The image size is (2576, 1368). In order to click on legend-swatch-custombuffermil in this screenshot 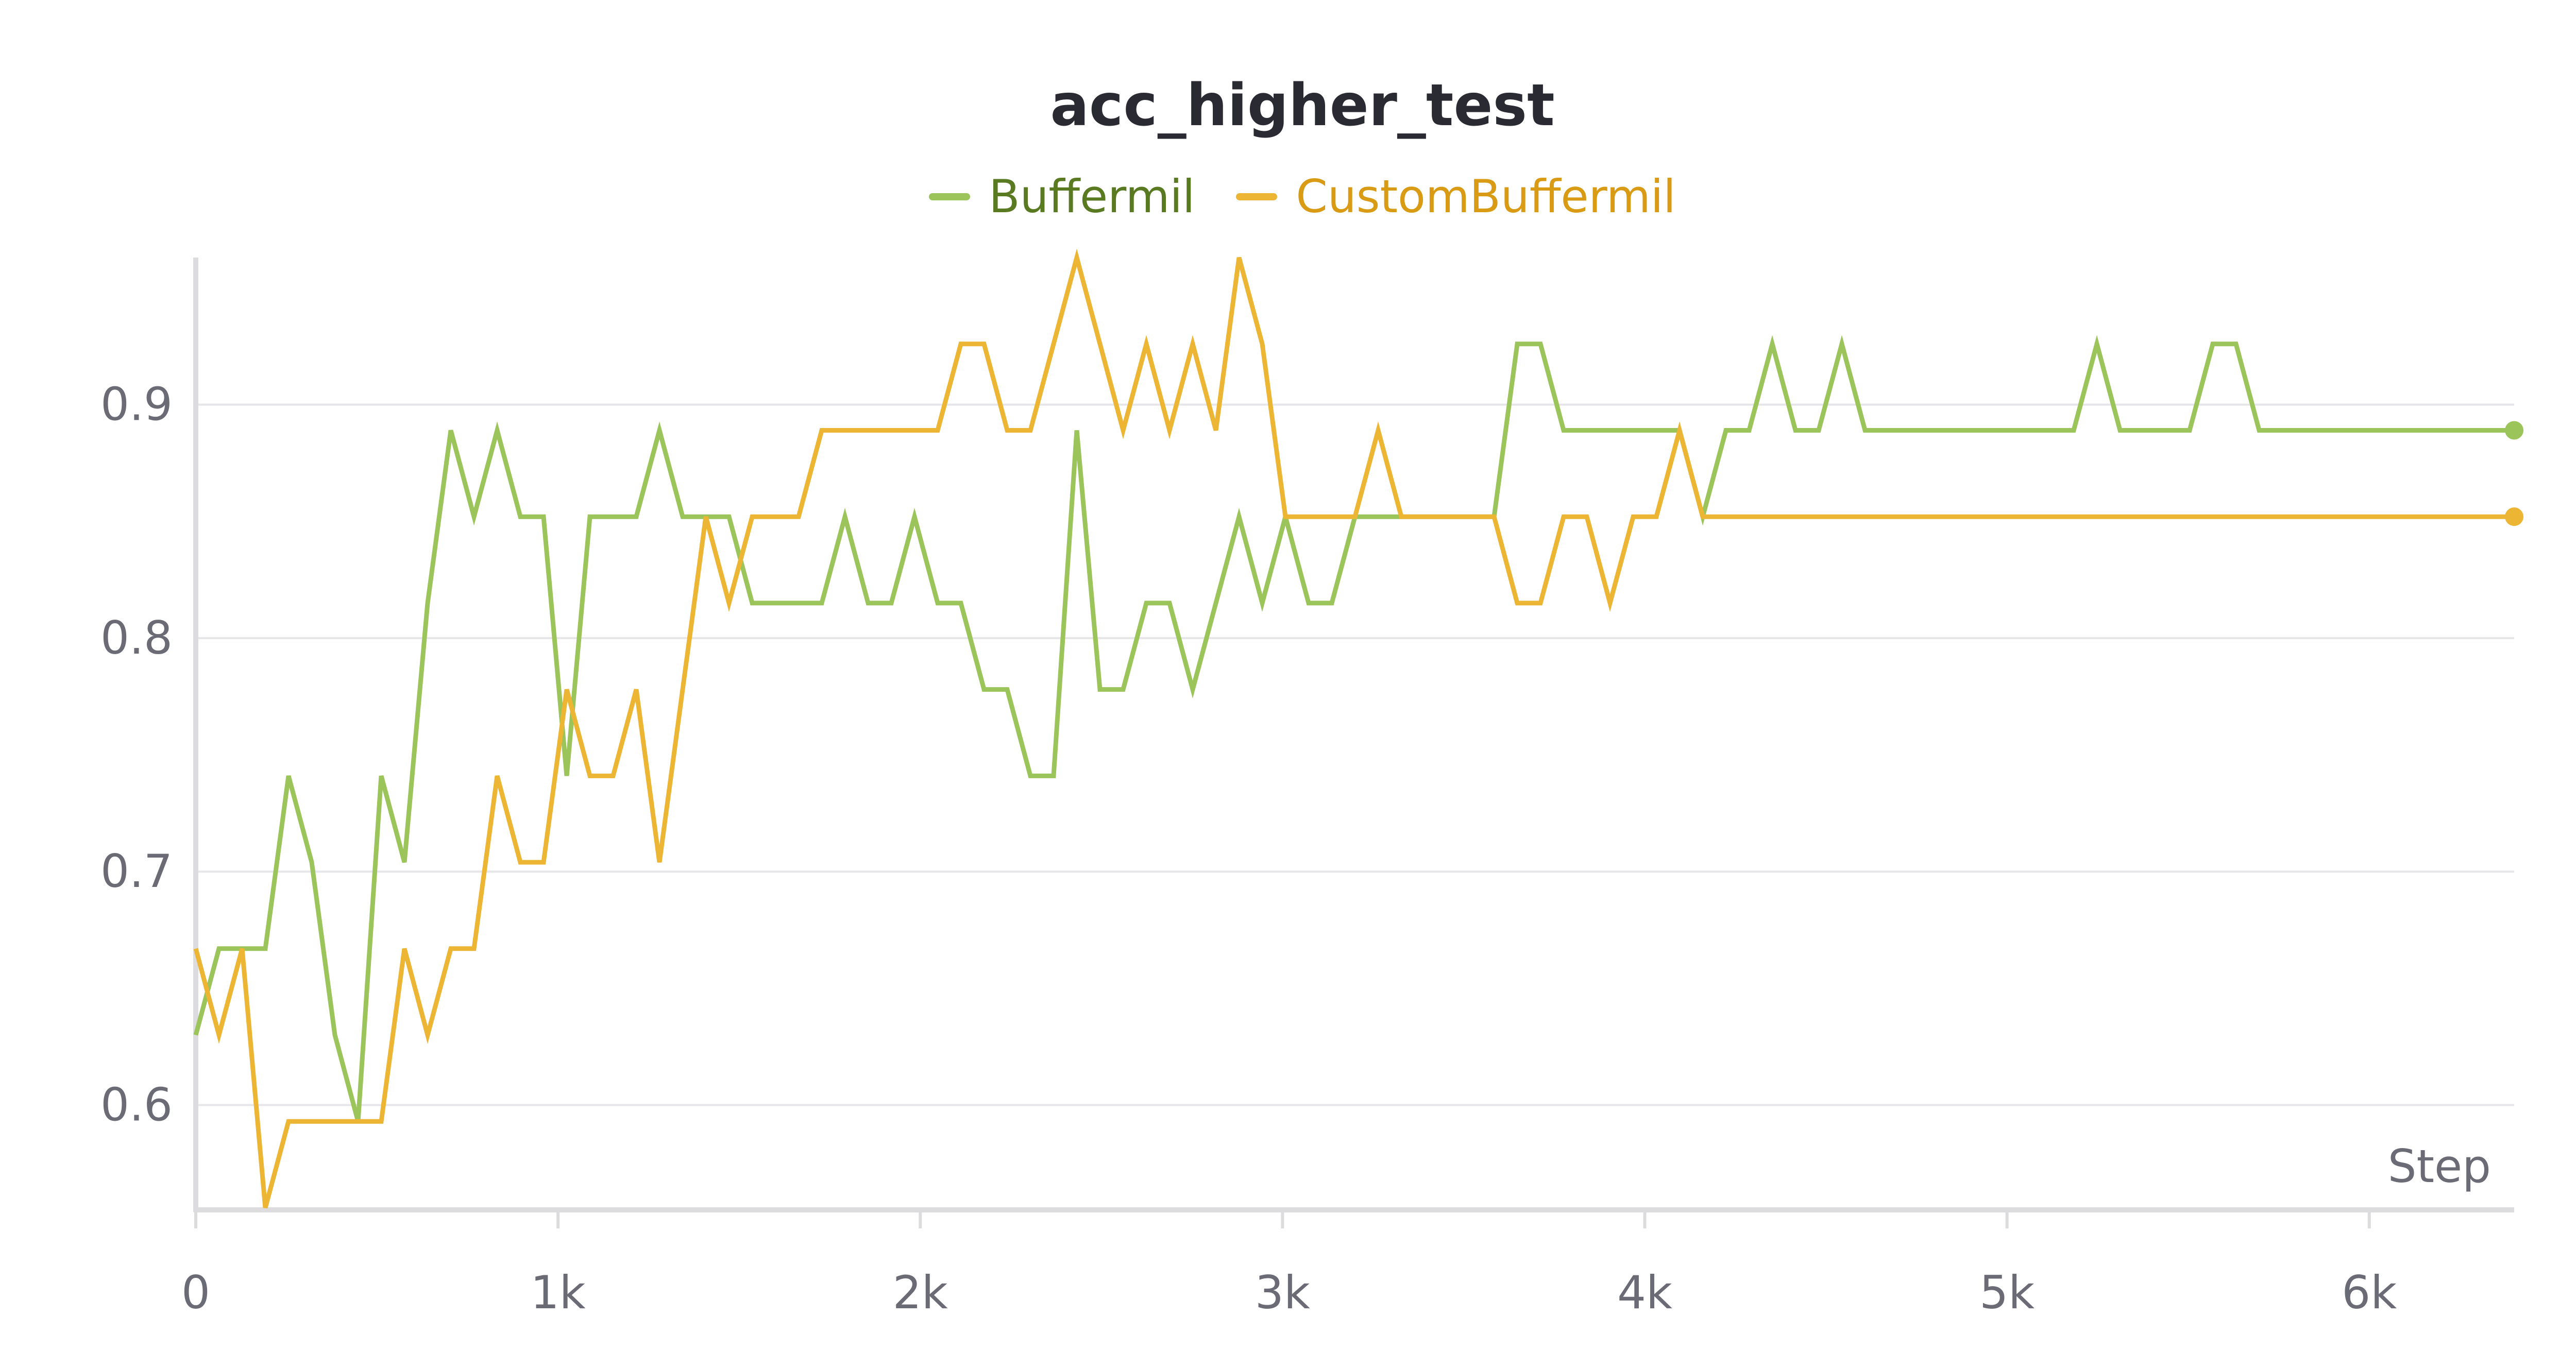, I will do `click(1257, 196)`.